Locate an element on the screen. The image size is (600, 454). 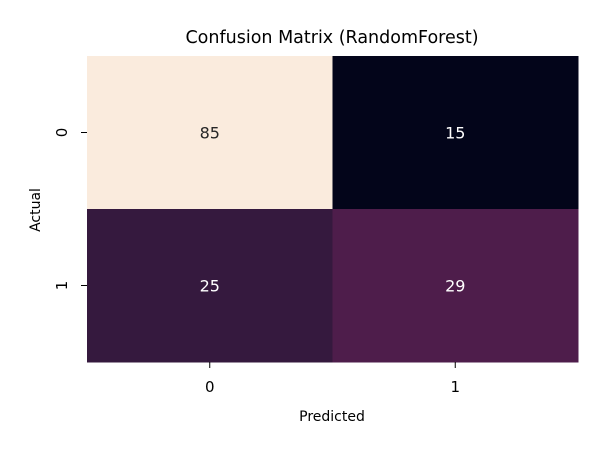
y-tick-label-1: 1 is located at coordinates (62, 286).